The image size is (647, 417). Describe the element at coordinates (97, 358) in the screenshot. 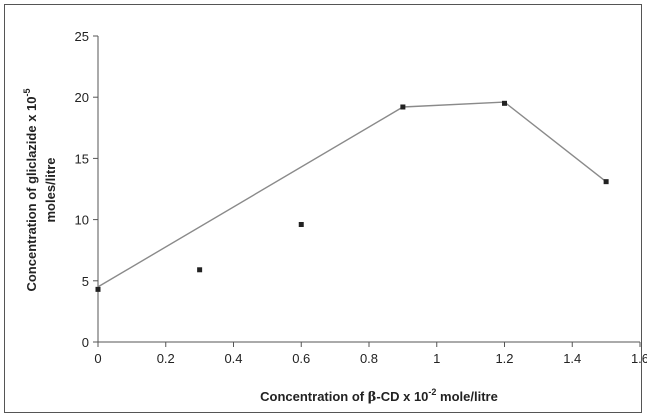

I see `x-tick-label: 0` at that location.